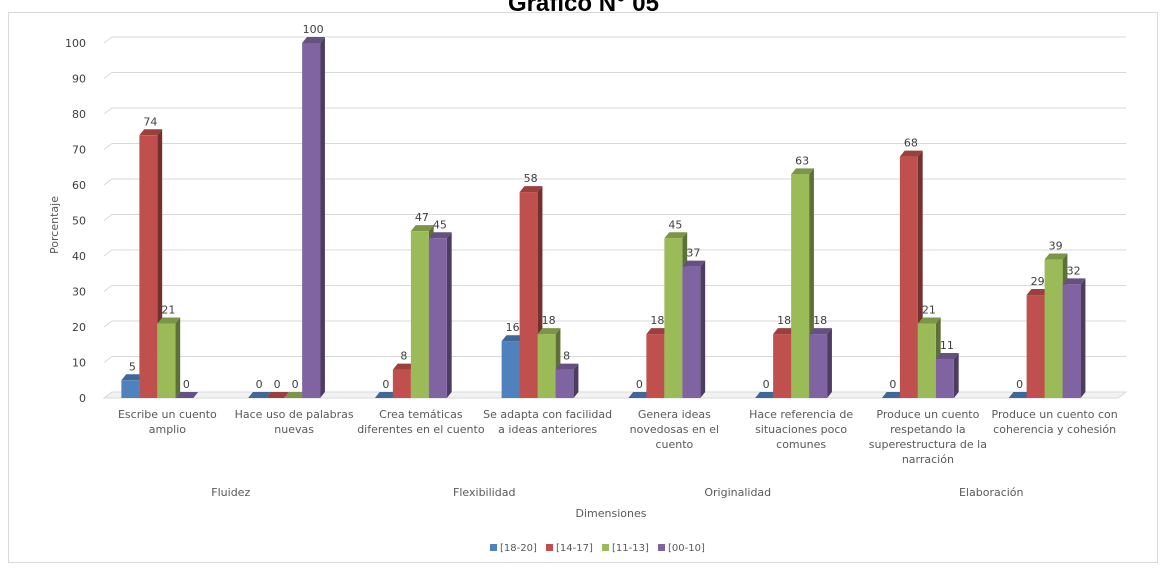 This screenshot has height=568, width=1167. What do you see at coordinates (1038, 281) in the screenshot?
I see `data-label: 29` at bounding box center [1038, 281].